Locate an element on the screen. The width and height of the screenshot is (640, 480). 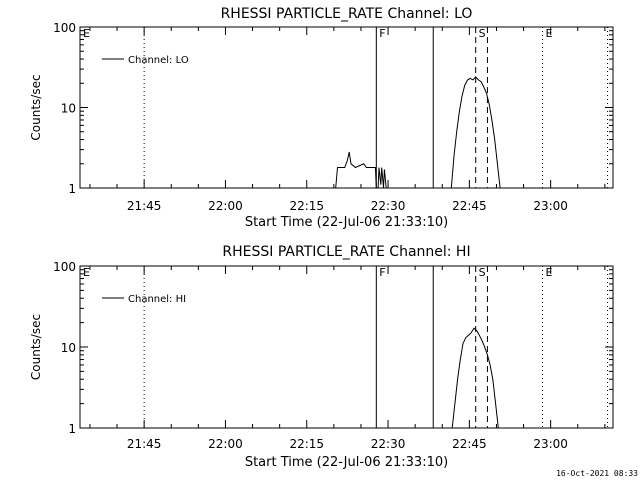
chart-title: RHESSI PARTICLE_RATE Channel: LO is located at coordinates (347, 14).